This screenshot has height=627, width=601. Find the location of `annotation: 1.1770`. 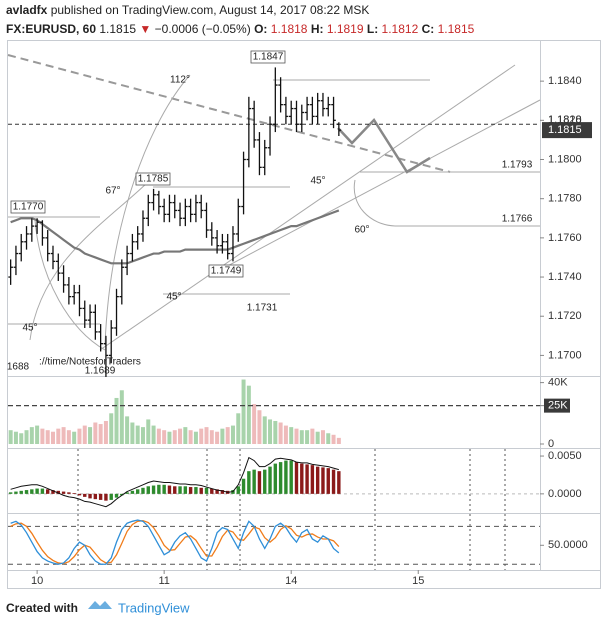

annotation: 1.1770 is located at coordinates (28, 207).